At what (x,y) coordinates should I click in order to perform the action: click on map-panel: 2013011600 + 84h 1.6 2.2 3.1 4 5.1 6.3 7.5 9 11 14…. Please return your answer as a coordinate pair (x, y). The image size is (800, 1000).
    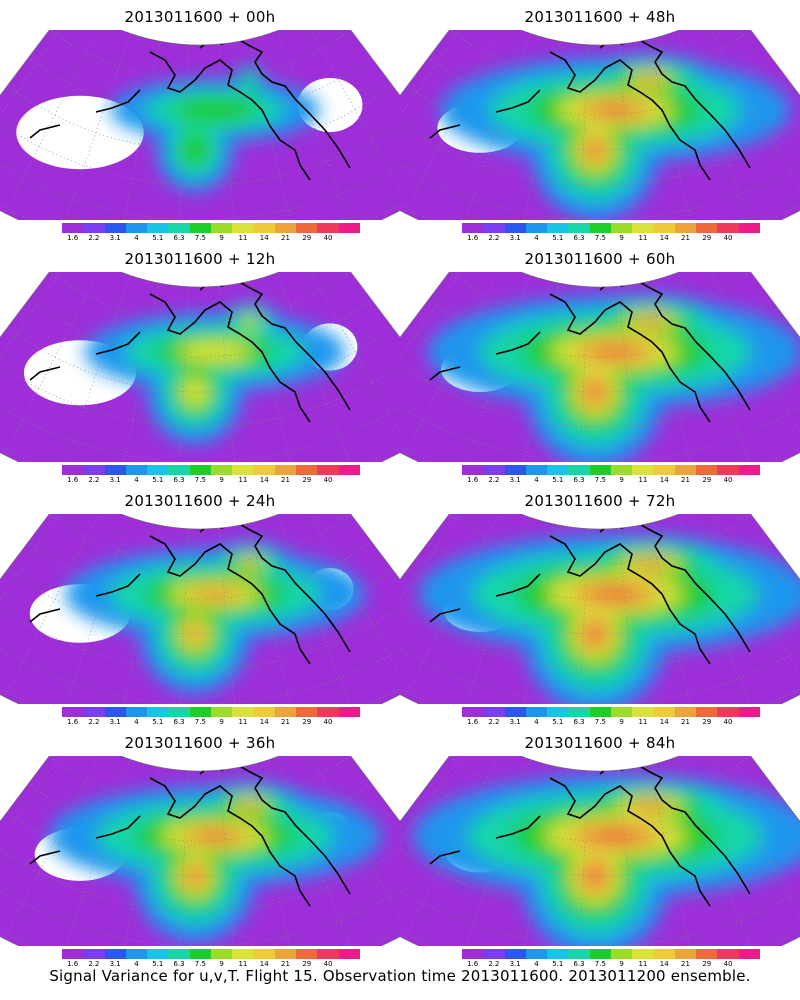
    Looking at the image, I should click on (600, 847).